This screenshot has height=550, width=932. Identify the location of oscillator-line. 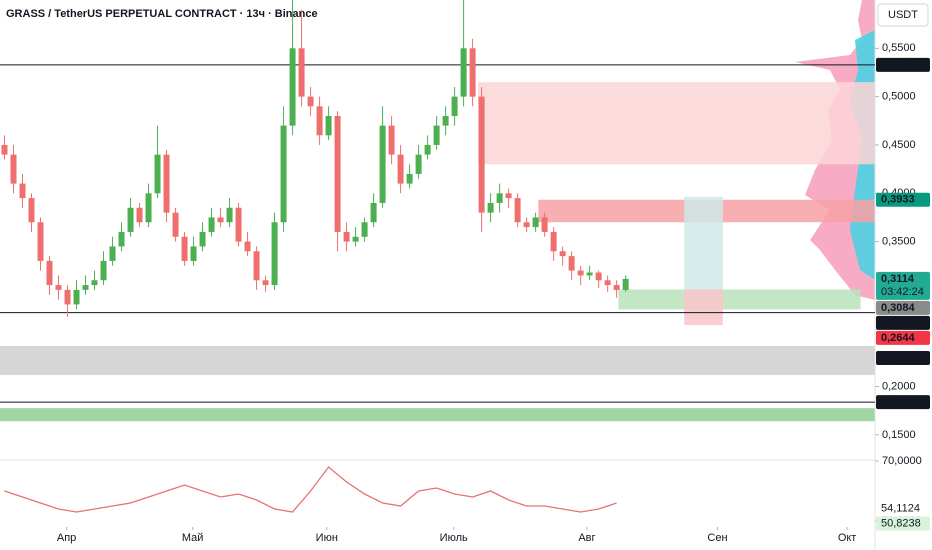
(310, 489).